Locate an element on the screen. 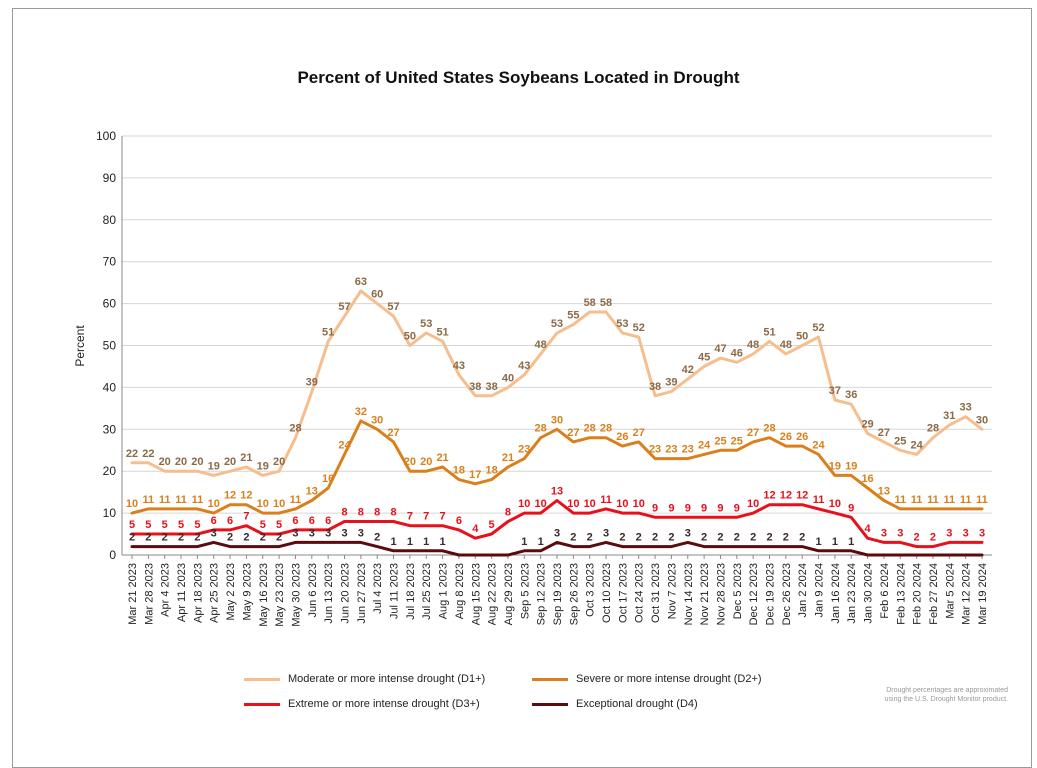 This screenshot has width=1037, height=768. y-tick-label: 40 is located at coordinates (110, 387).